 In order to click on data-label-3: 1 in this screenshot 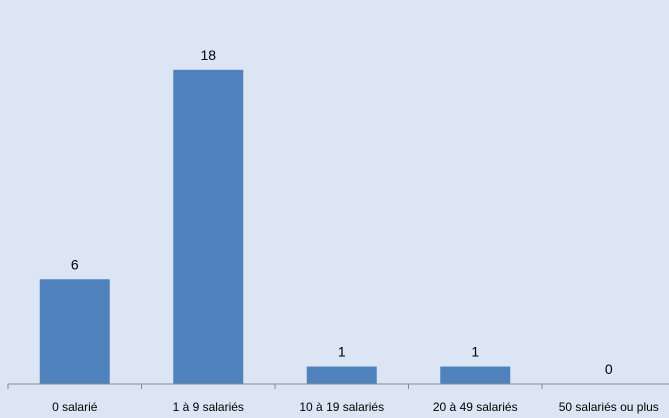, I will do `click(475, 352)`.